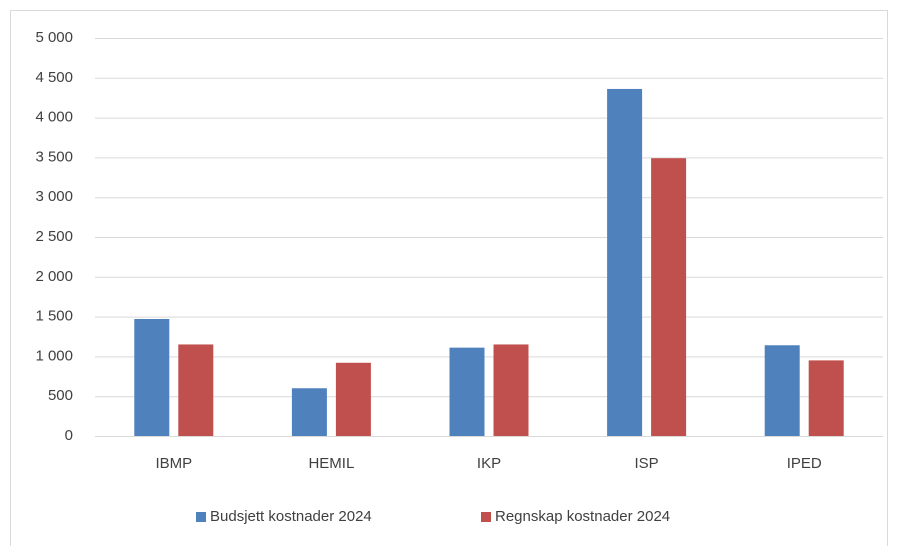  Describe the element at coordinates (582, 516) in the screenshot. I see `legend-label: Regnskap kostnader 2024` at that location.